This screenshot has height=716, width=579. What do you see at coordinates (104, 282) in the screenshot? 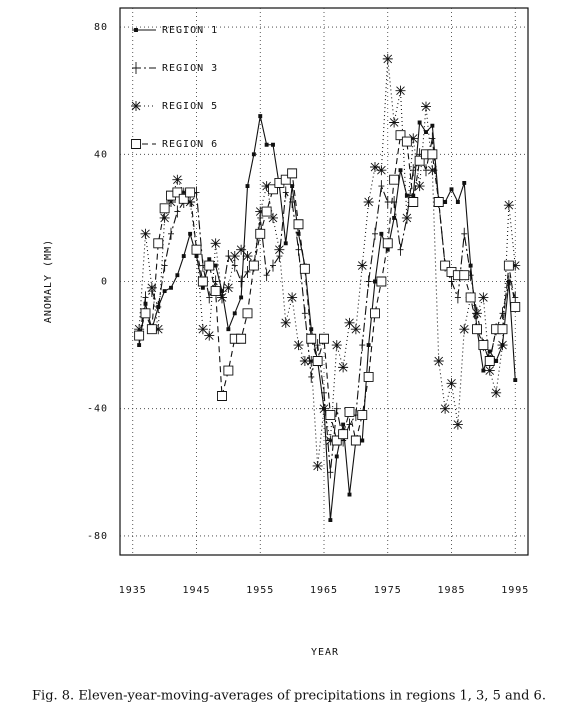
I see `y-tick-label: 0` at bounding box center [104, 282].